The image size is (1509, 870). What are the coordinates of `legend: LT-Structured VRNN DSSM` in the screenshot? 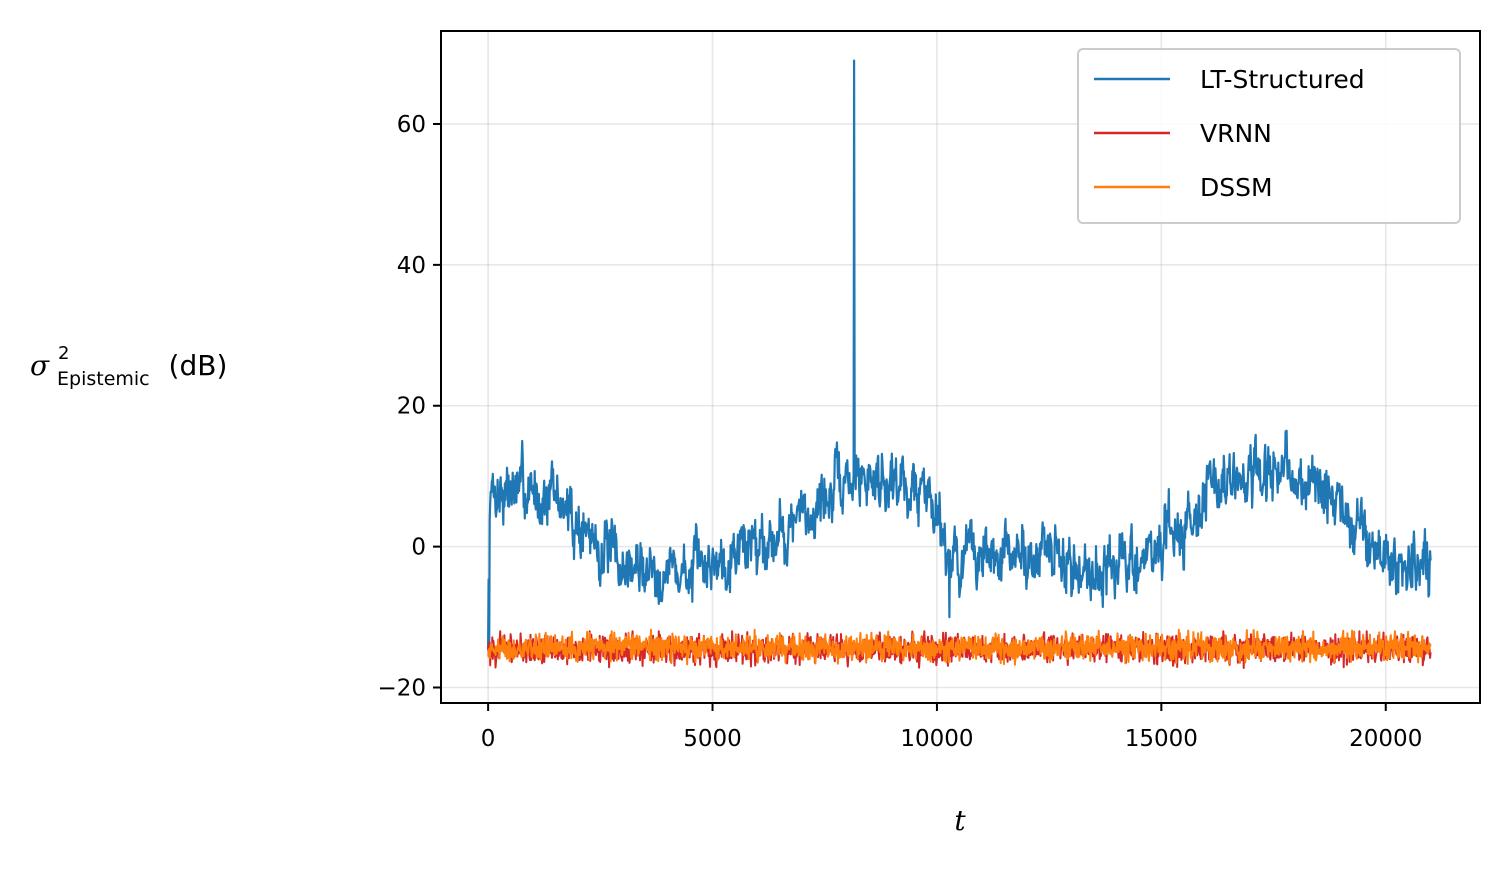 It's located at (1269, 136).